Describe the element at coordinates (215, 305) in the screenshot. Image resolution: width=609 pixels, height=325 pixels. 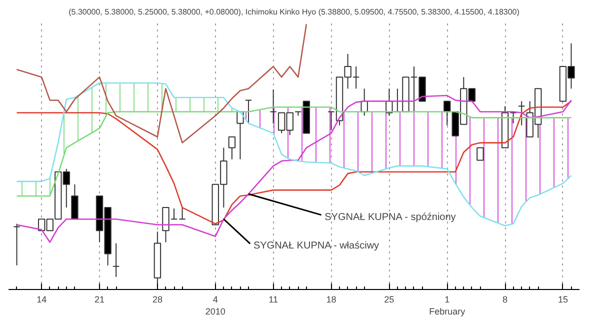
I see `x-tick-label: 4 2010` at that location.